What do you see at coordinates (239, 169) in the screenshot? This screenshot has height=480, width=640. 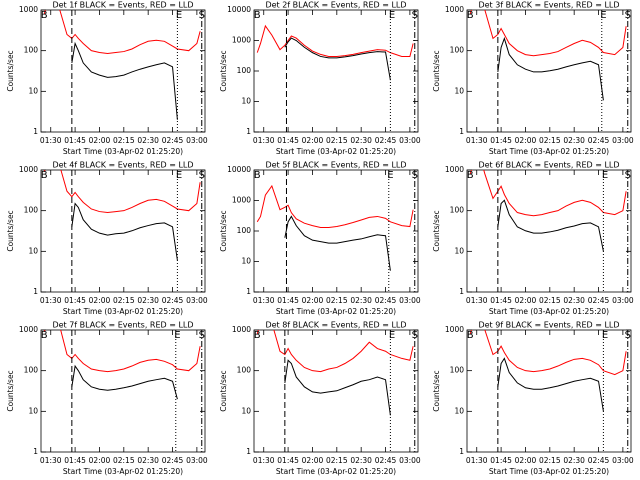 I see `y-tick-label: 10000` at bounding box center [239, 169].